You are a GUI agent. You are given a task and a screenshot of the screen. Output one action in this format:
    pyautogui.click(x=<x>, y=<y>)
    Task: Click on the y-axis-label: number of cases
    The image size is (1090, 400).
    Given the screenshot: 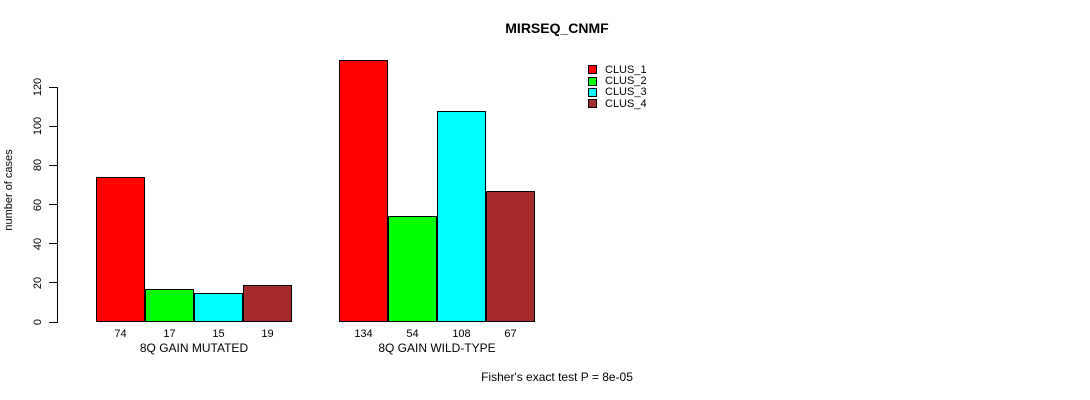 What is the action you would take?
    pyautogui.click(x=9, y=190)
    